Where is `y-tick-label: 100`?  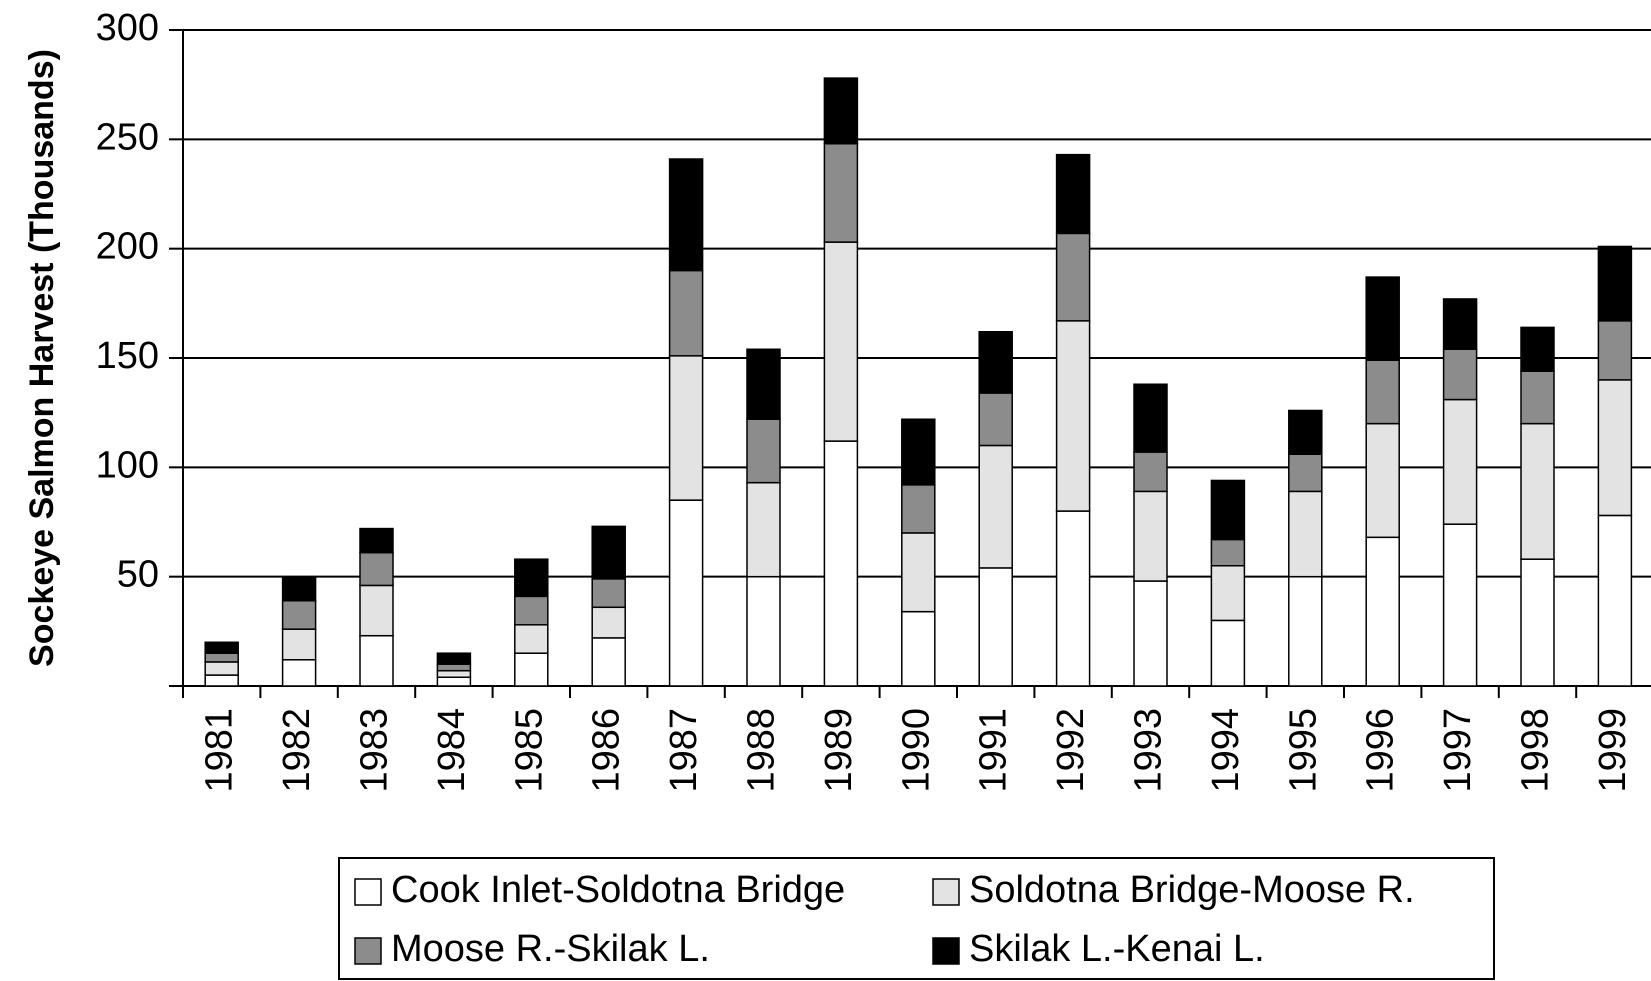 y-tick-label: 100 is located at coordinates (127, 465).